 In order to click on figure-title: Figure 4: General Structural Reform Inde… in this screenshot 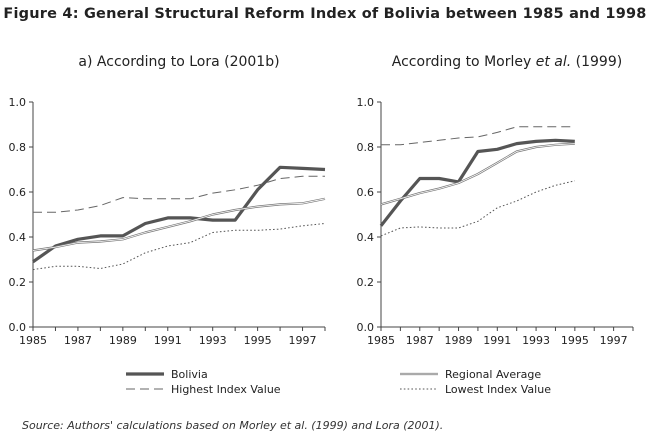, I will do `click(325, 14)`.